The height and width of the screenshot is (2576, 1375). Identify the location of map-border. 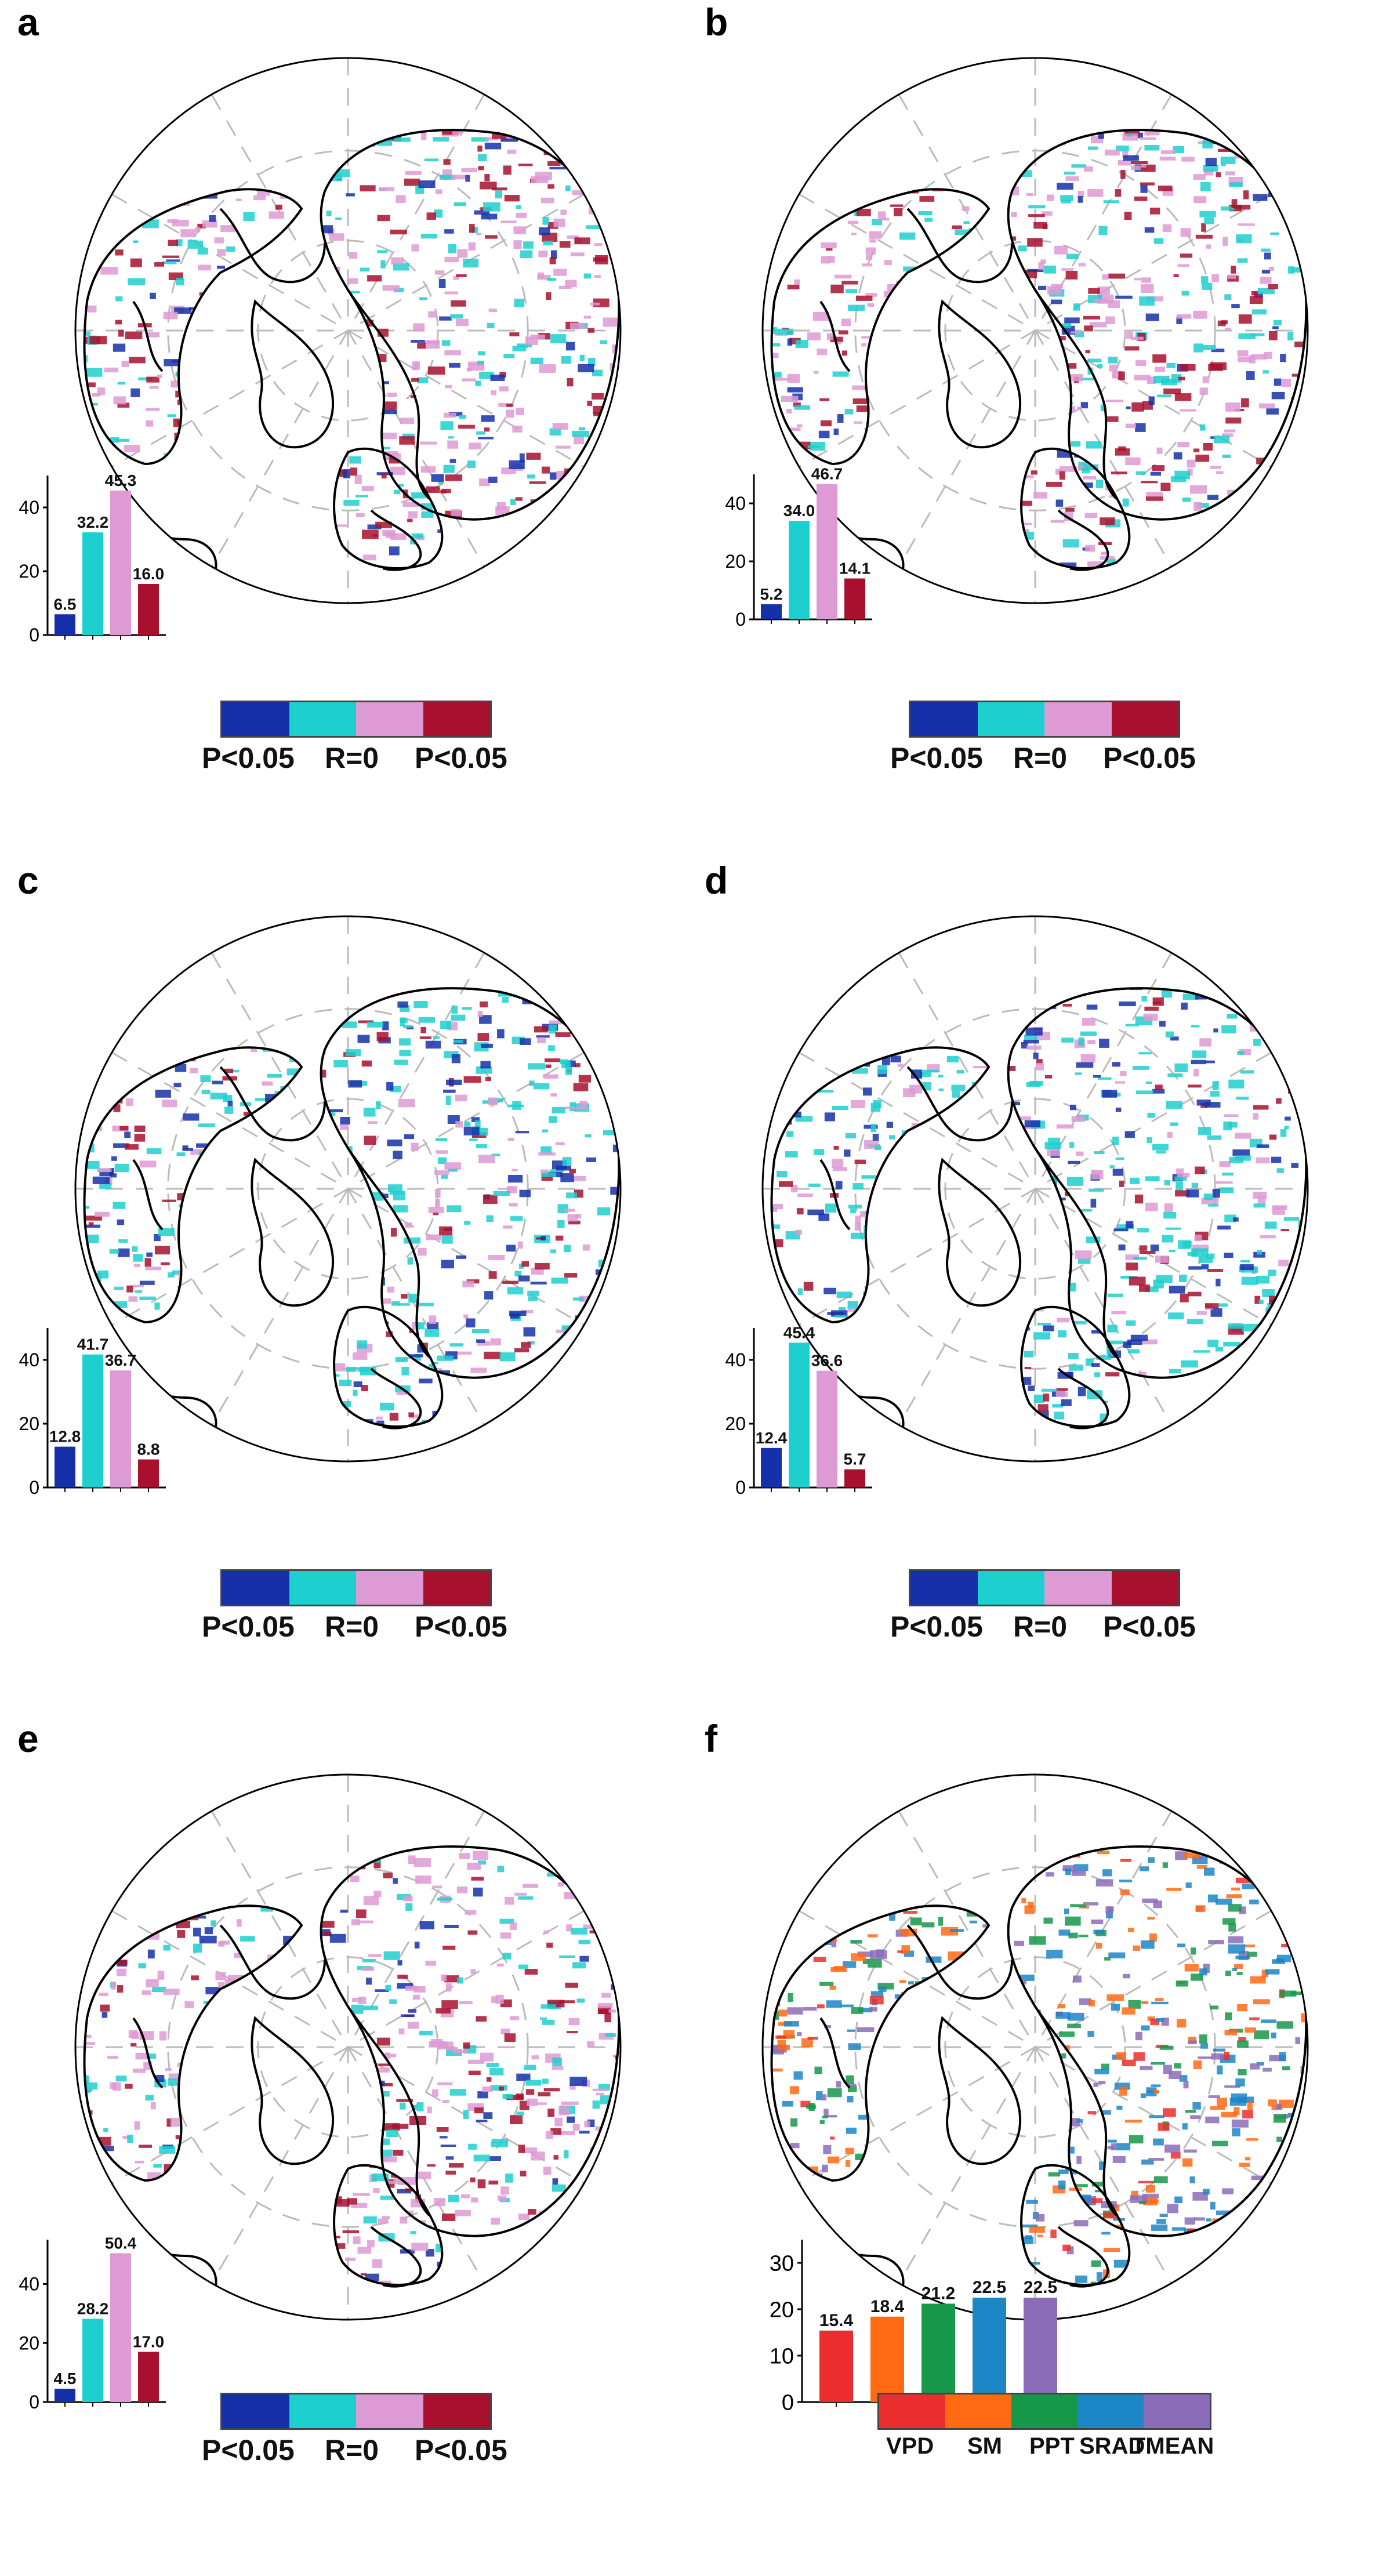
(348, 330).